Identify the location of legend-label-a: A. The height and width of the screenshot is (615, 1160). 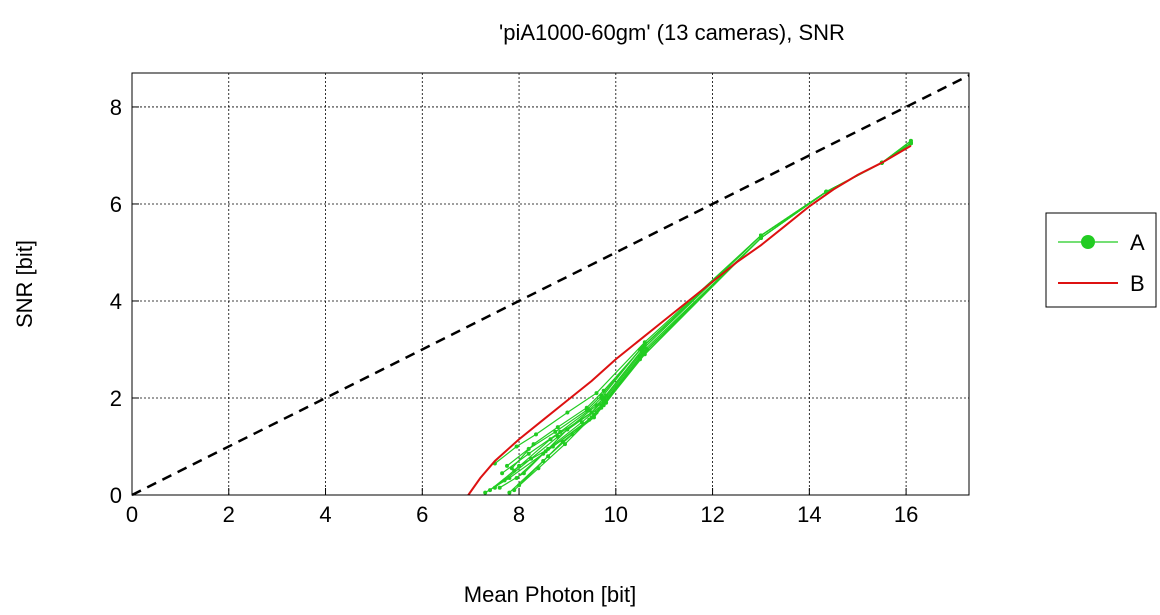
(1137, 242).